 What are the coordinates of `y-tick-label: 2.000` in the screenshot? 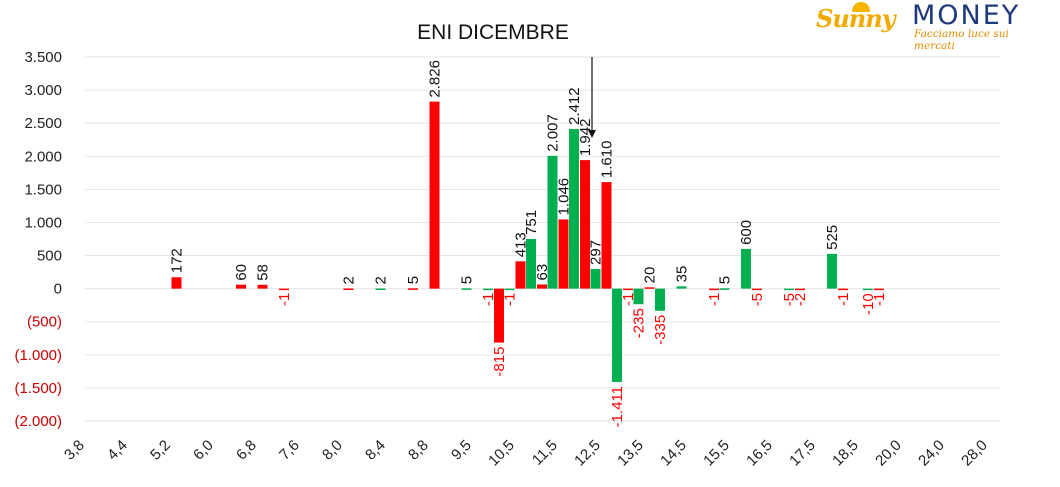 It's located at (43, 156).